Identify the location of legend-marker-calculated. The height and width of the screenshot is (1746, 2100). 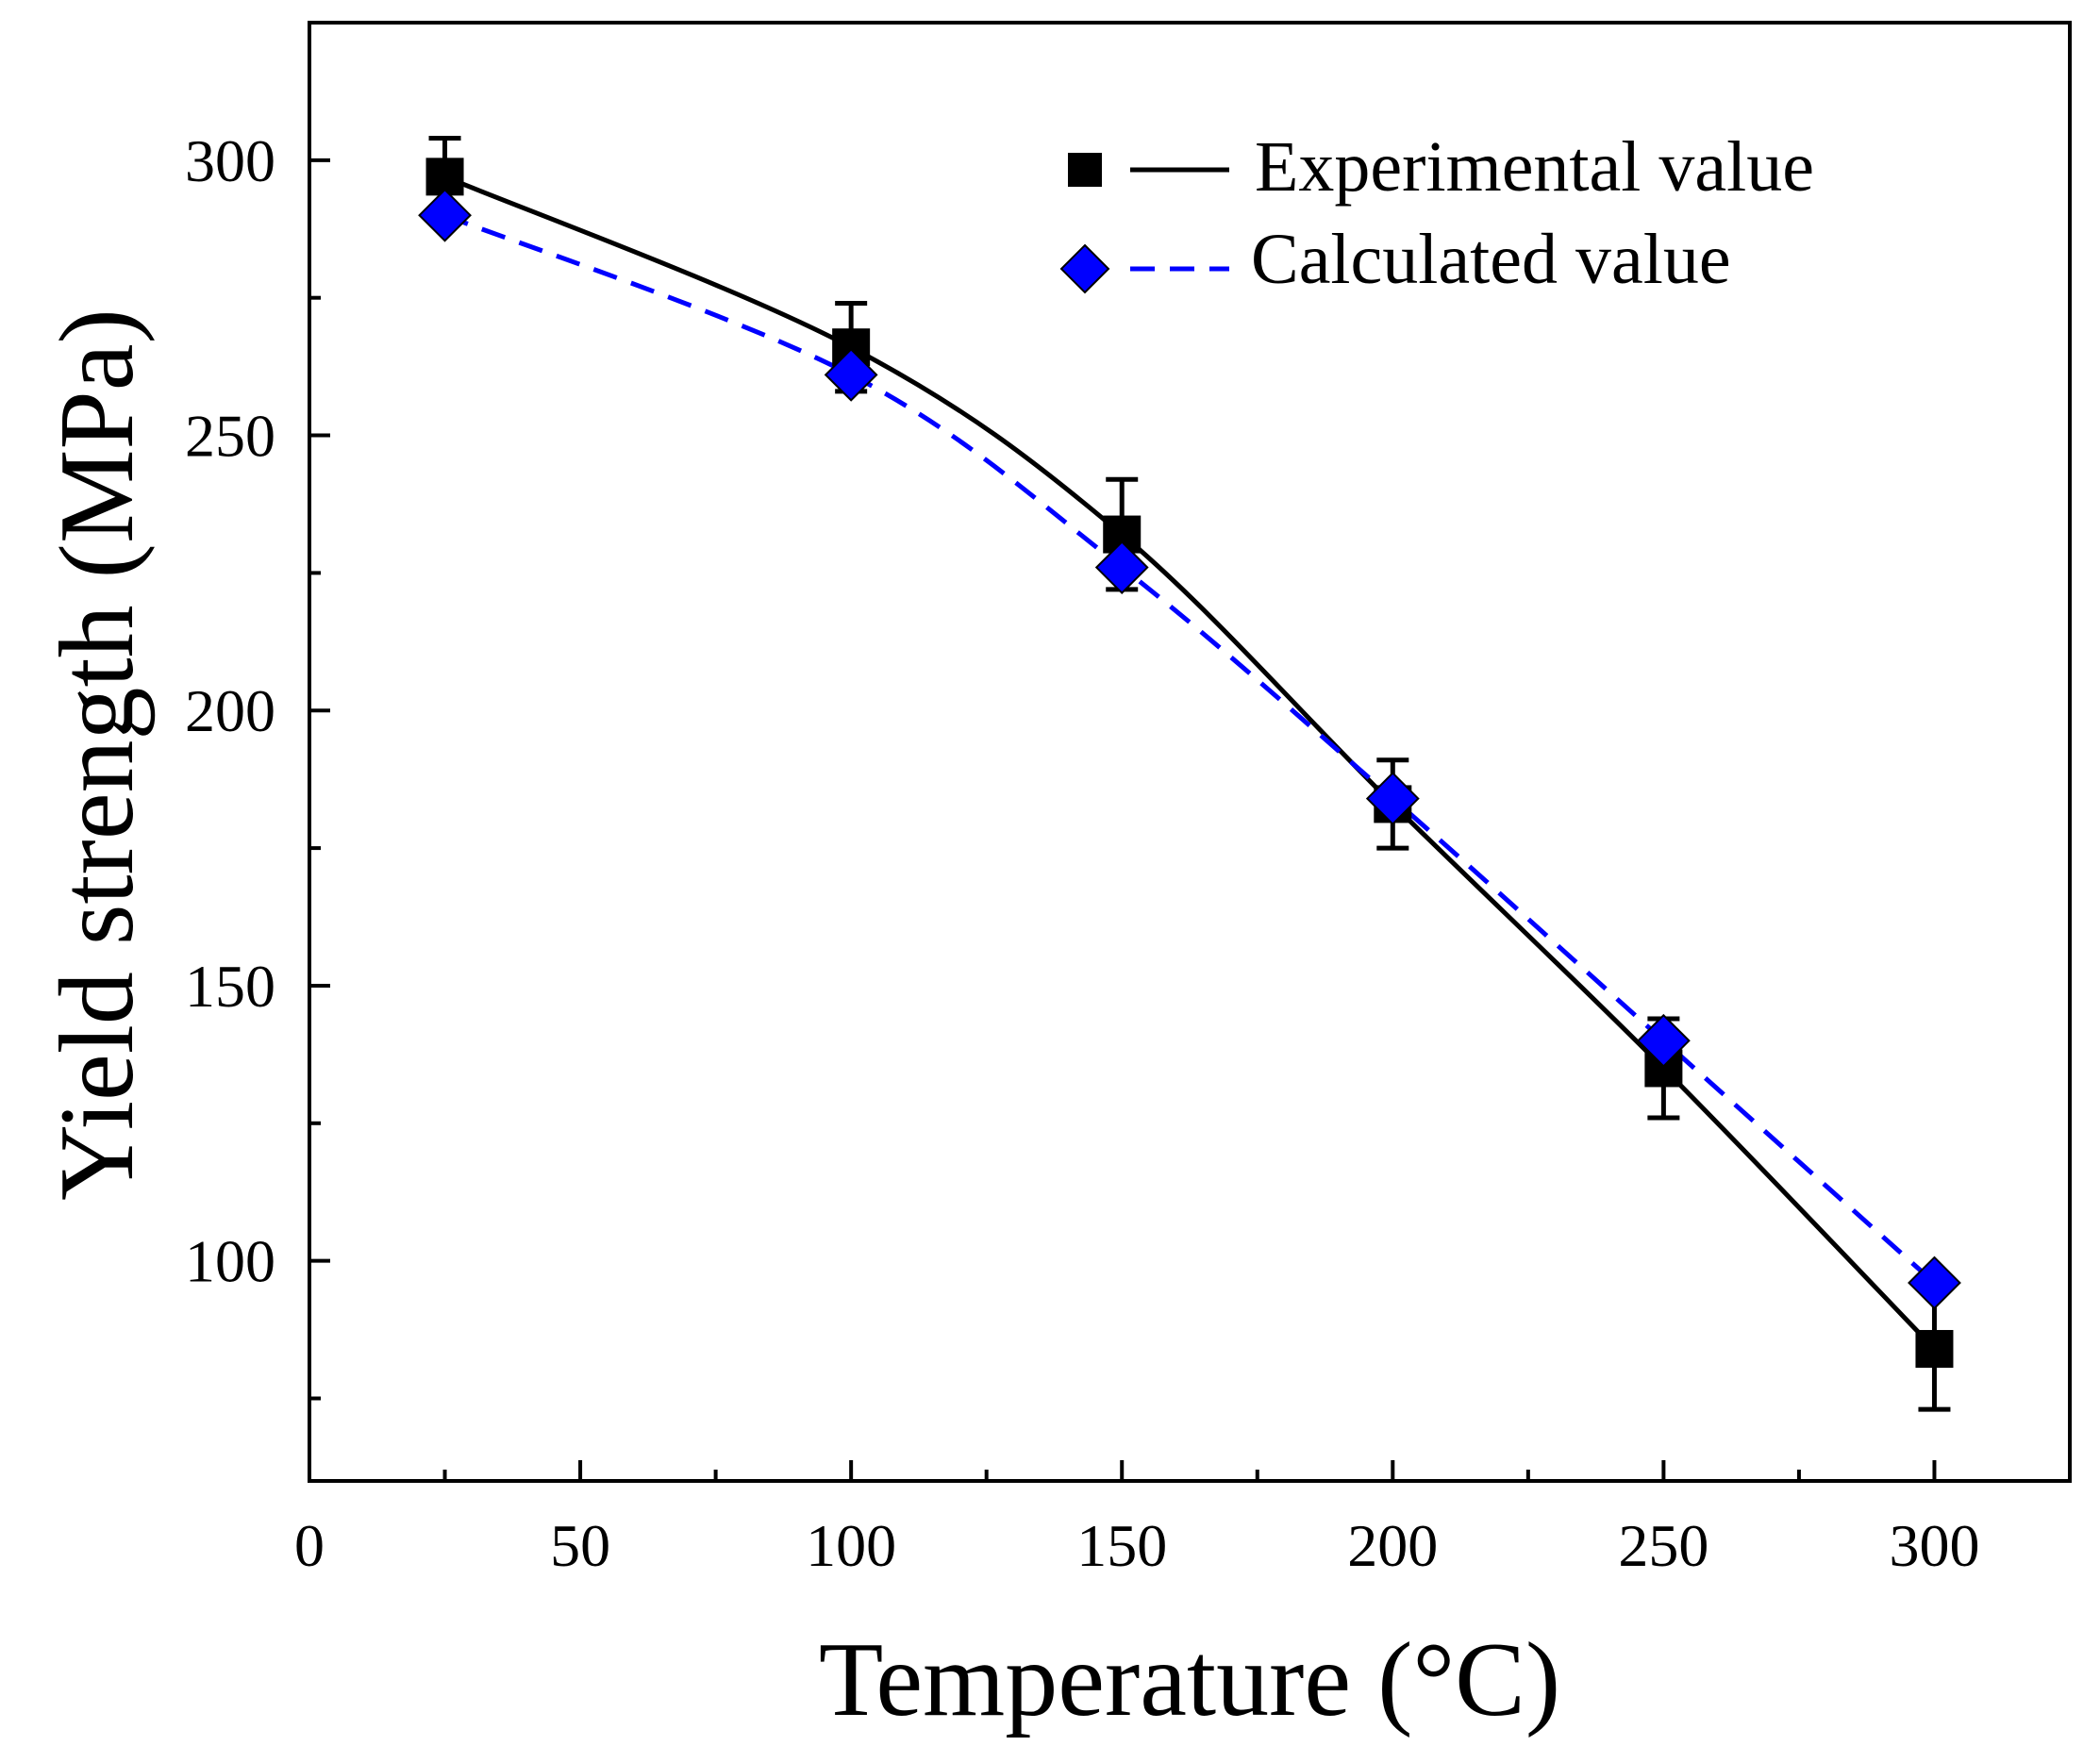
(1085, 268).